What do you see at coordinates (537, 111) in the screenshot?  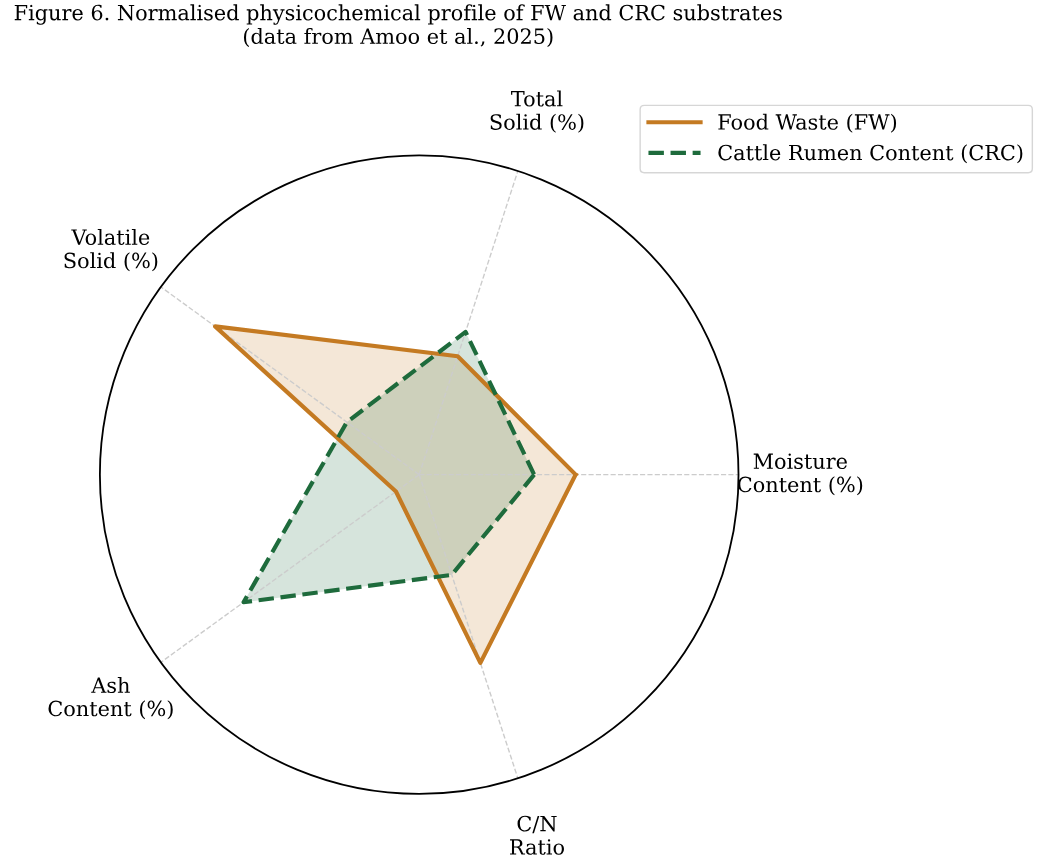 I see `spoke-label: Total Solid (%)` at bounding box center [537, 111].